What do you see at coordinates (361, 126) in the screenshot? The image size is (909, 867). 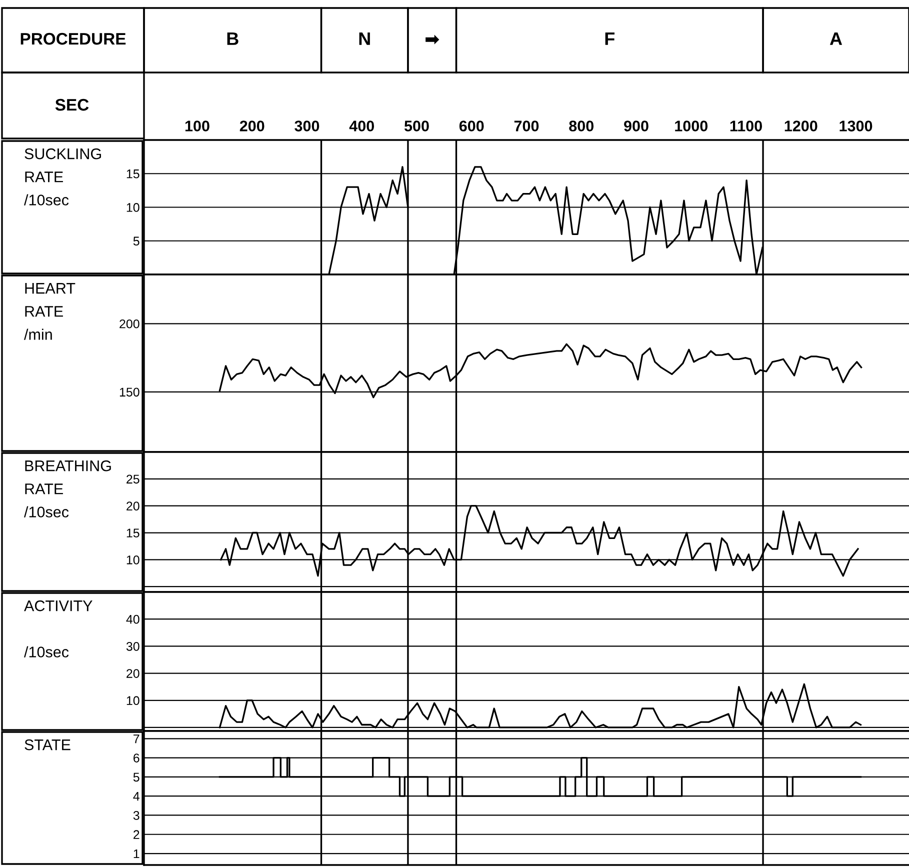 I see `x-tick-label: 400` at bounding box center [361, 126].